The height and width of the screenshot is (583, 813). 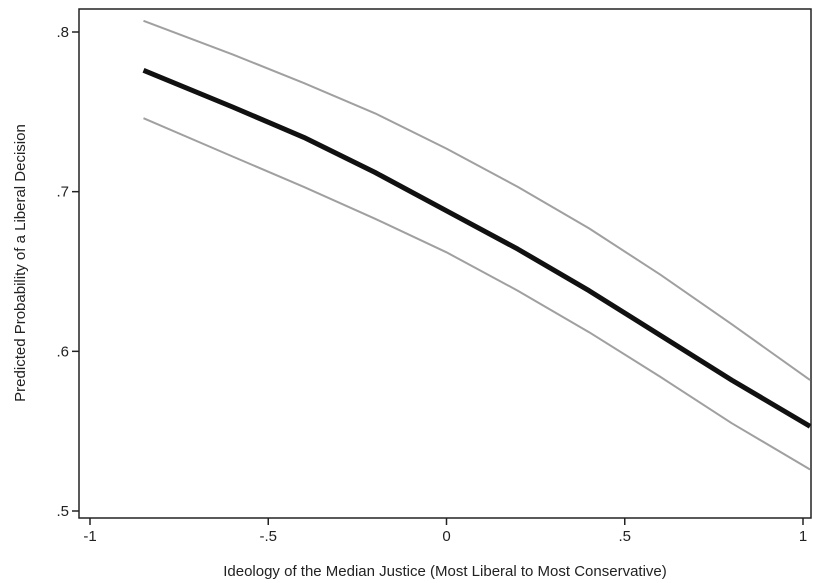 I want to click on x-tick-label: 1, so click(x=803, y=536).